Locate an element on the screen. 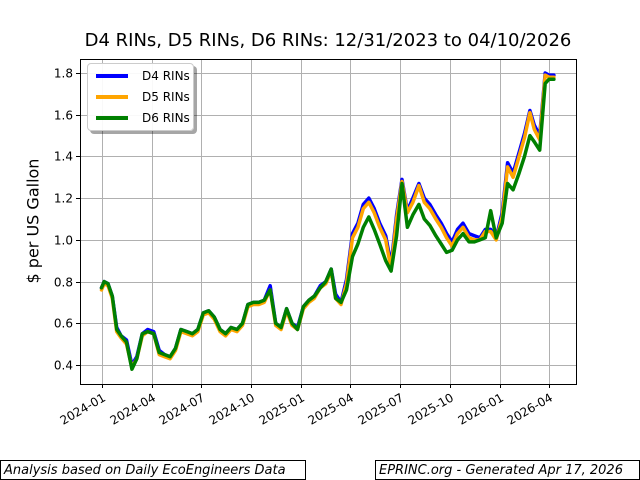  x-tick-label: 2025-07 is located at coordinates (381, 408).